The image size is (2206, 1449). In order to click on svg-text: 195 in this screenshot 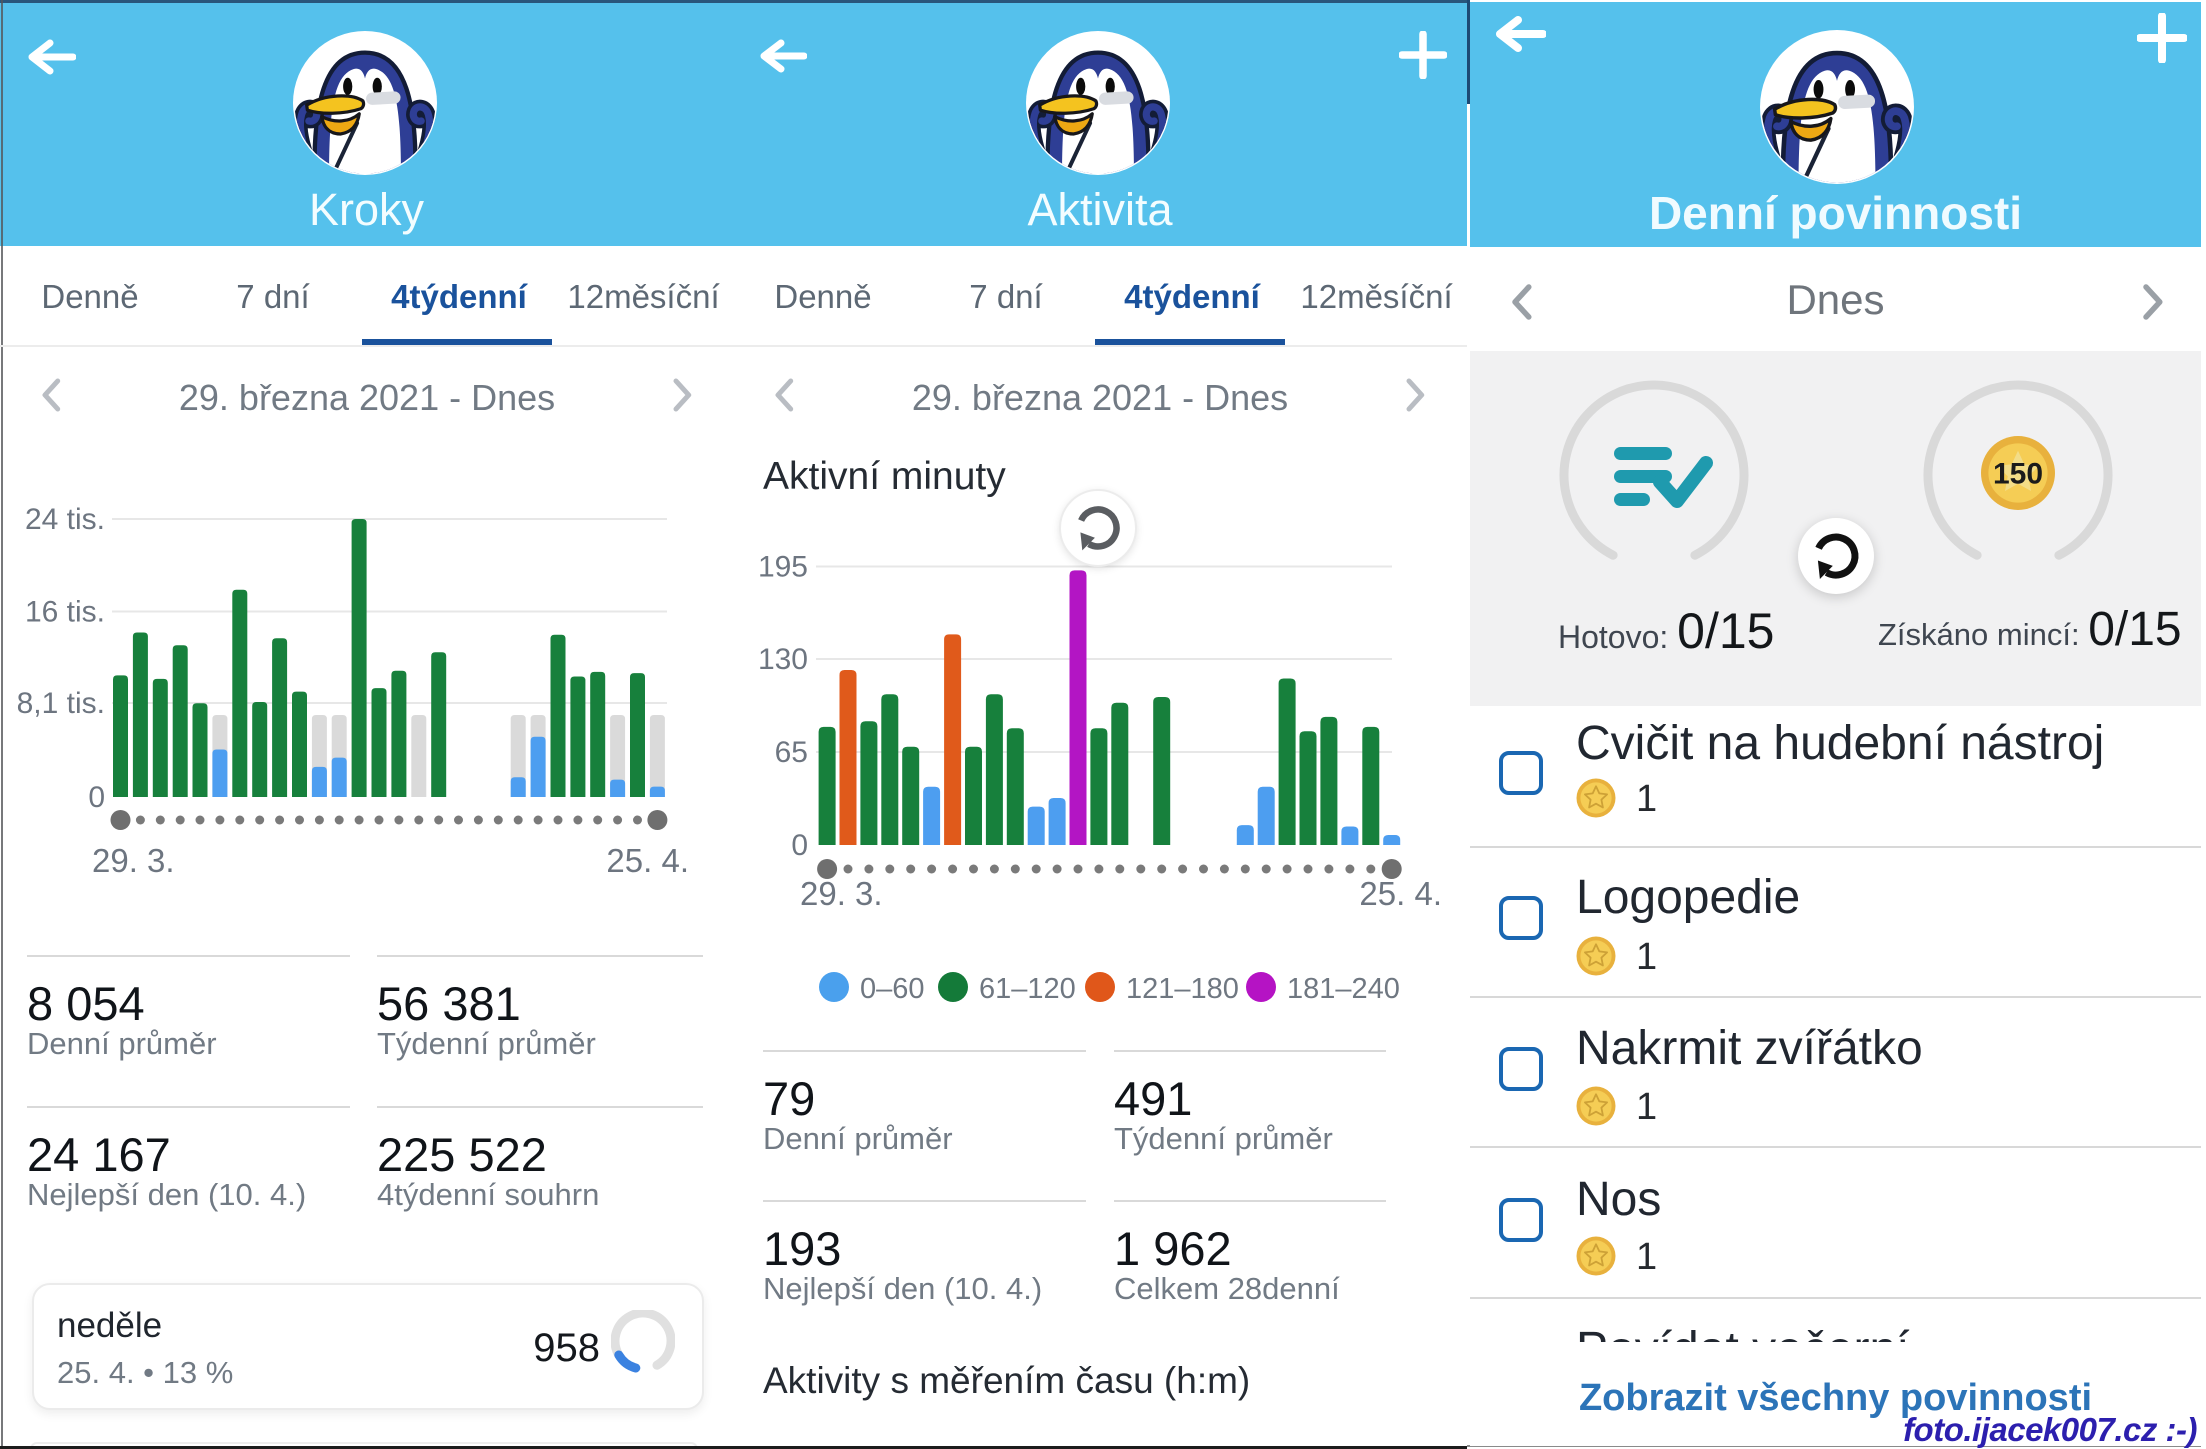, I will do `click(783, 567)`.